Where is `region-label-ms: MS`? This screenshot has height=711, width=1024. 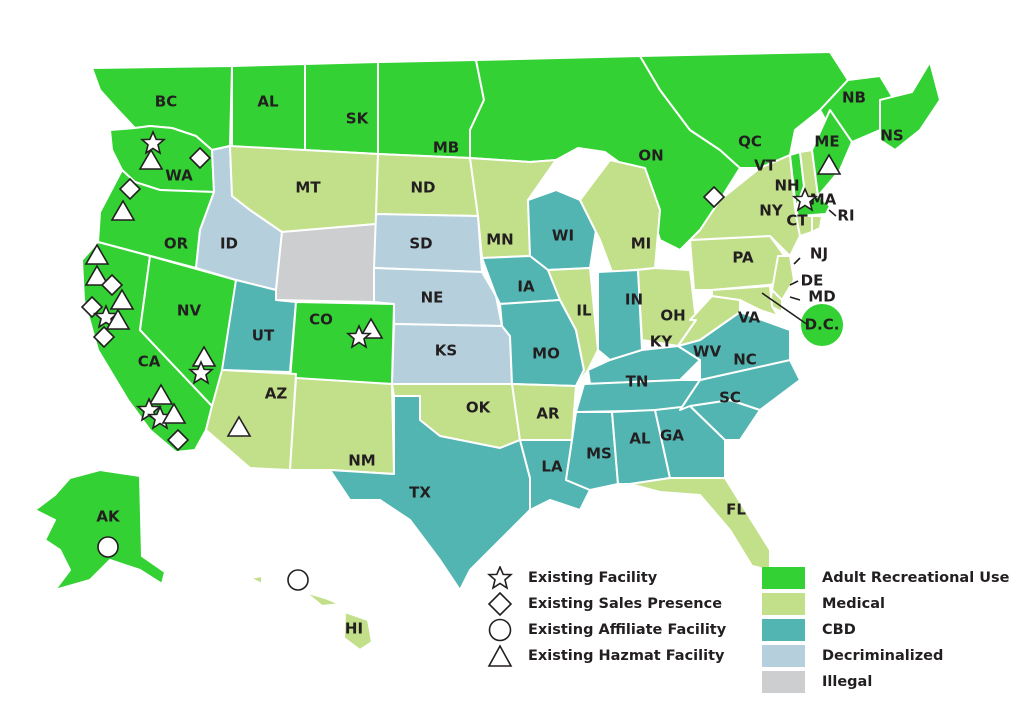 region-label-ms: MS is located at coordinates (599, 454).